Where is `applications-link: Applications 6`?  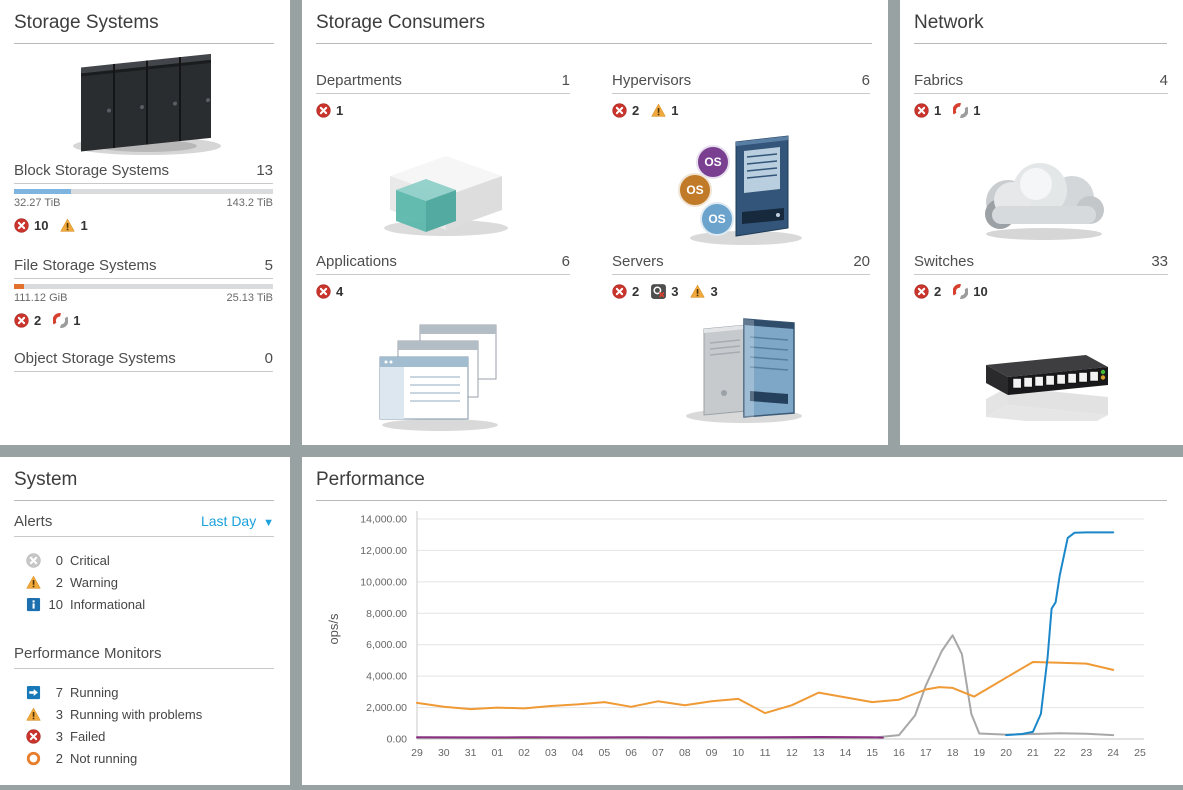 applications-link: Applications 6 is located at coordinates (443, 264).